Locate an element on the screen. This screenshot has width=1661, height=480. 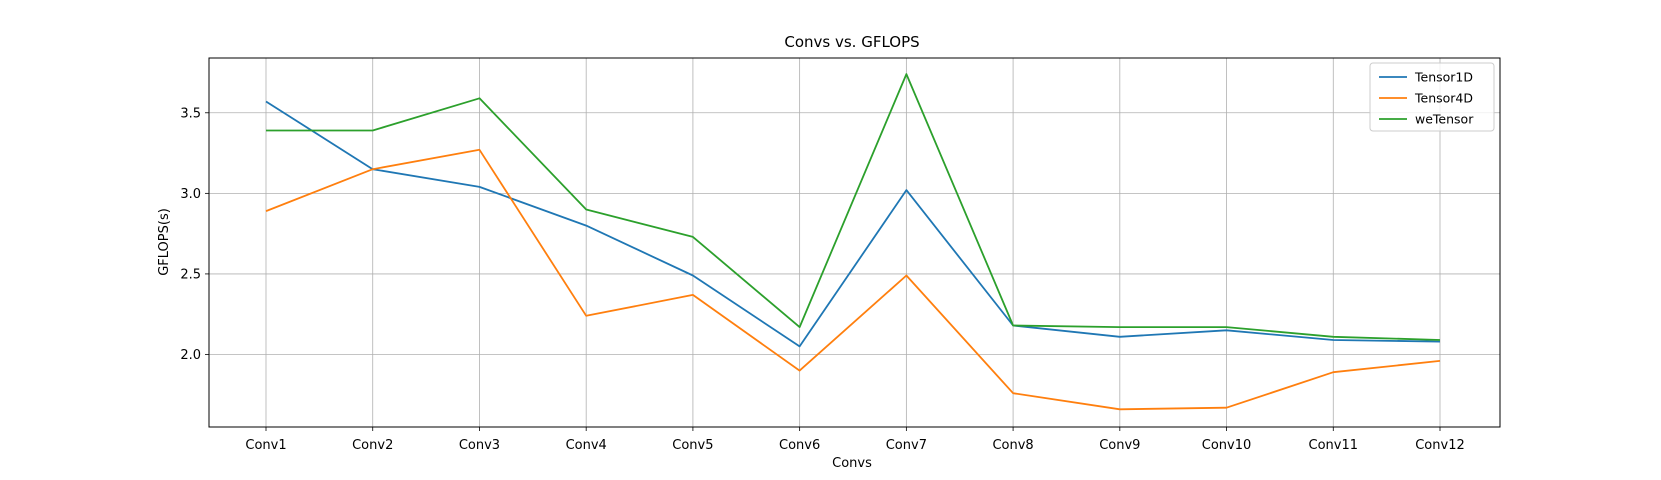
y-tick-label: 2.0 is located at coordinates (190, 355).